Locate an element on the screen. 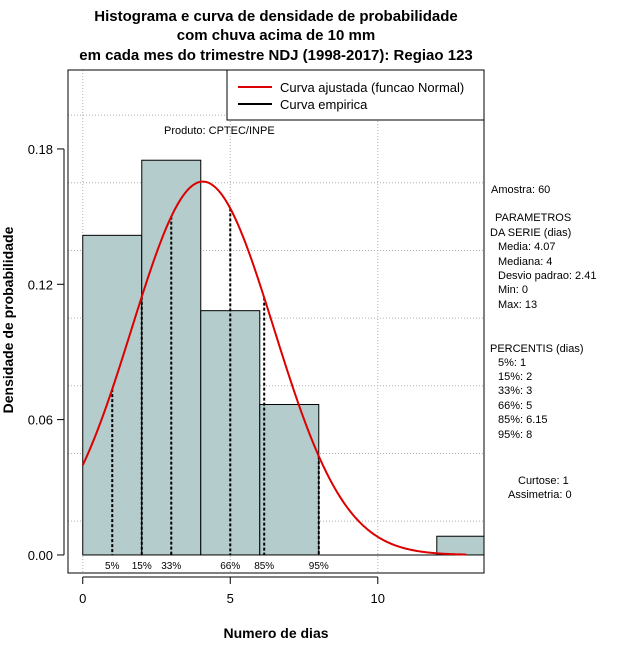 This screenshot has width=640, height=660. y-axis-title: Densidade de probabilidade is located at coordinates (8, 319).